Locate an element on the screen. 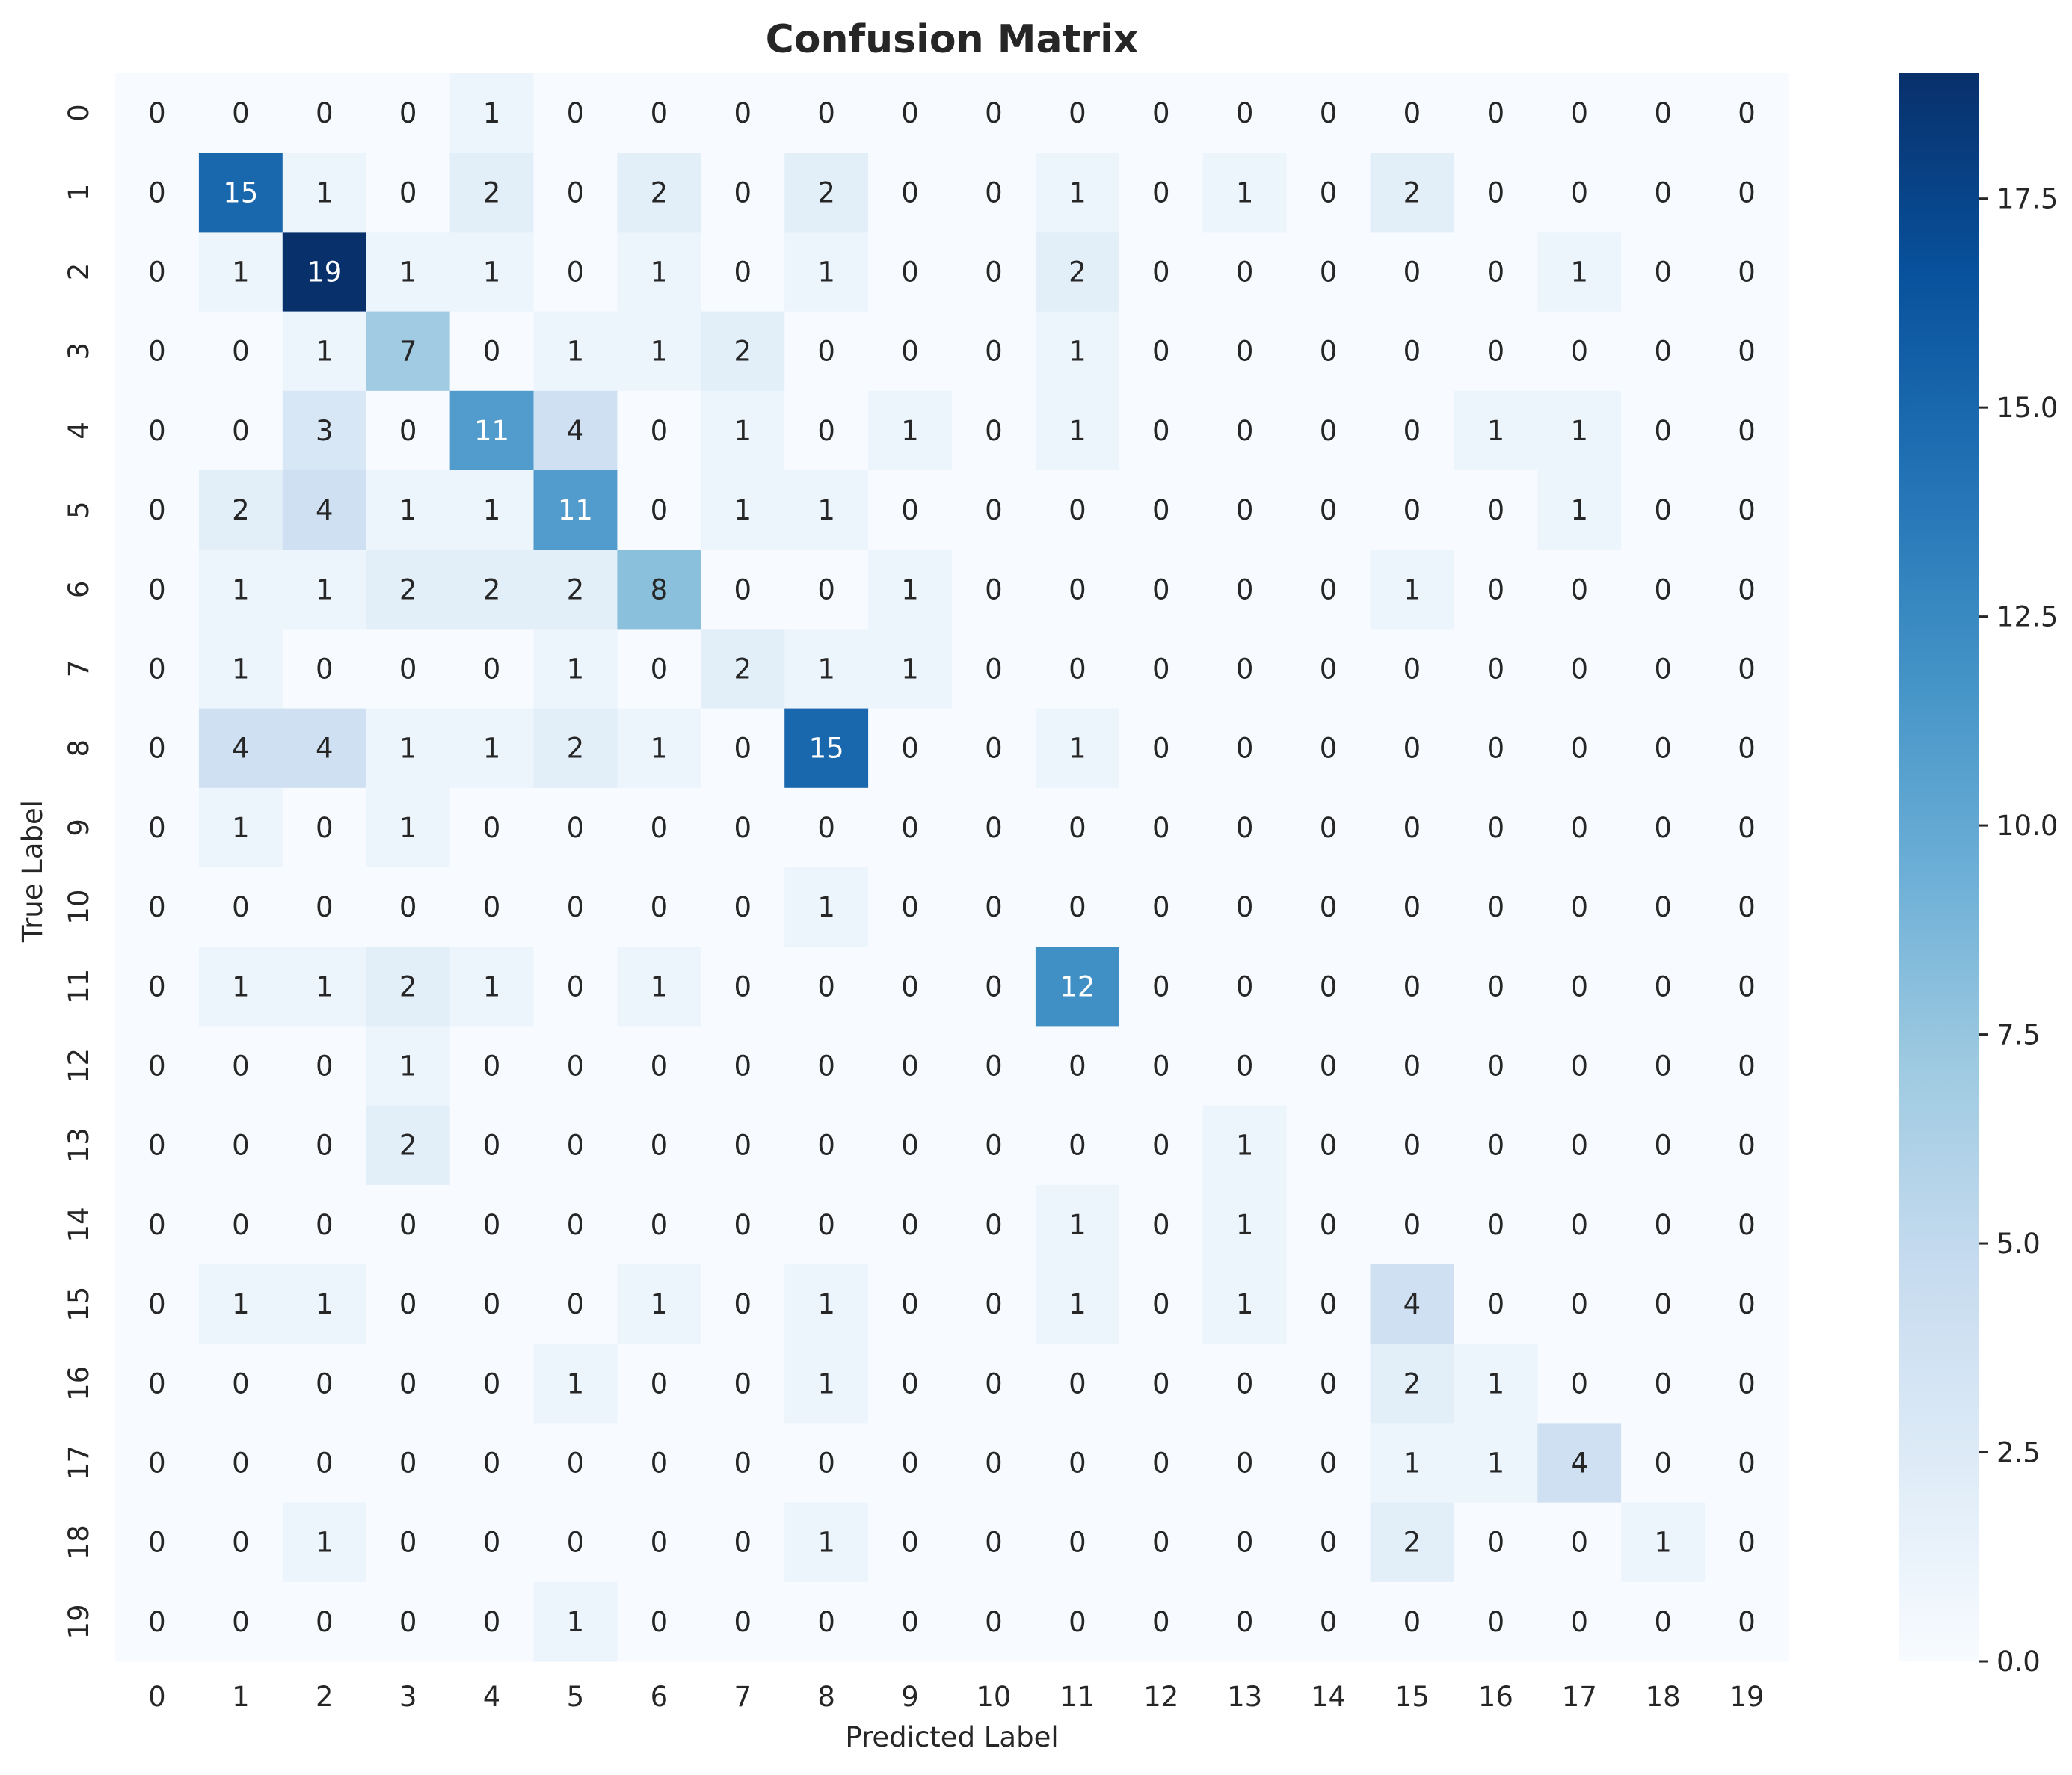 This screenshot has width=2072, height=1775. colorbar-tick-label: 15.0 is located at coordinates (2027, 408).